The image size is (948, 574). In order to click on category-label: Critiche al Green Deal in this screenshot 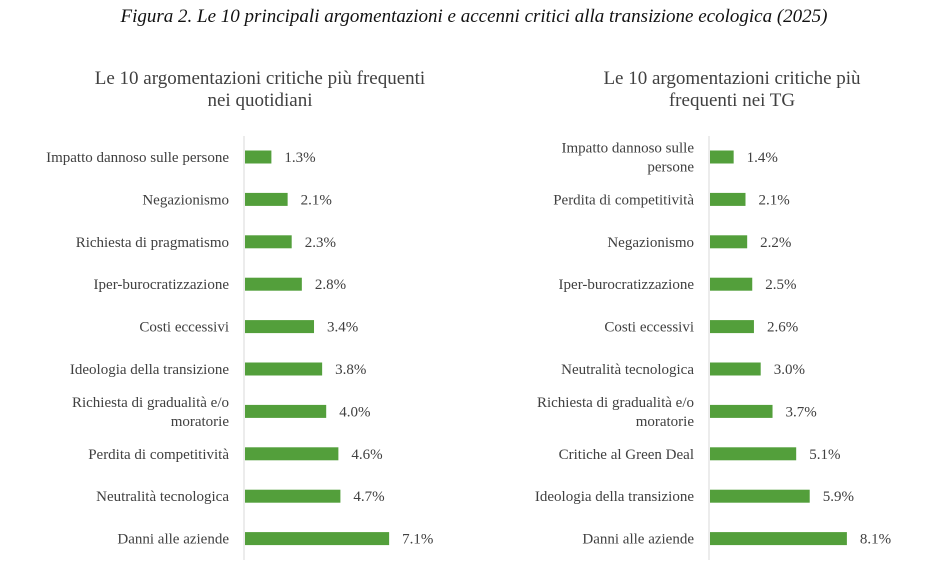, I will do `click(626, 455)`.